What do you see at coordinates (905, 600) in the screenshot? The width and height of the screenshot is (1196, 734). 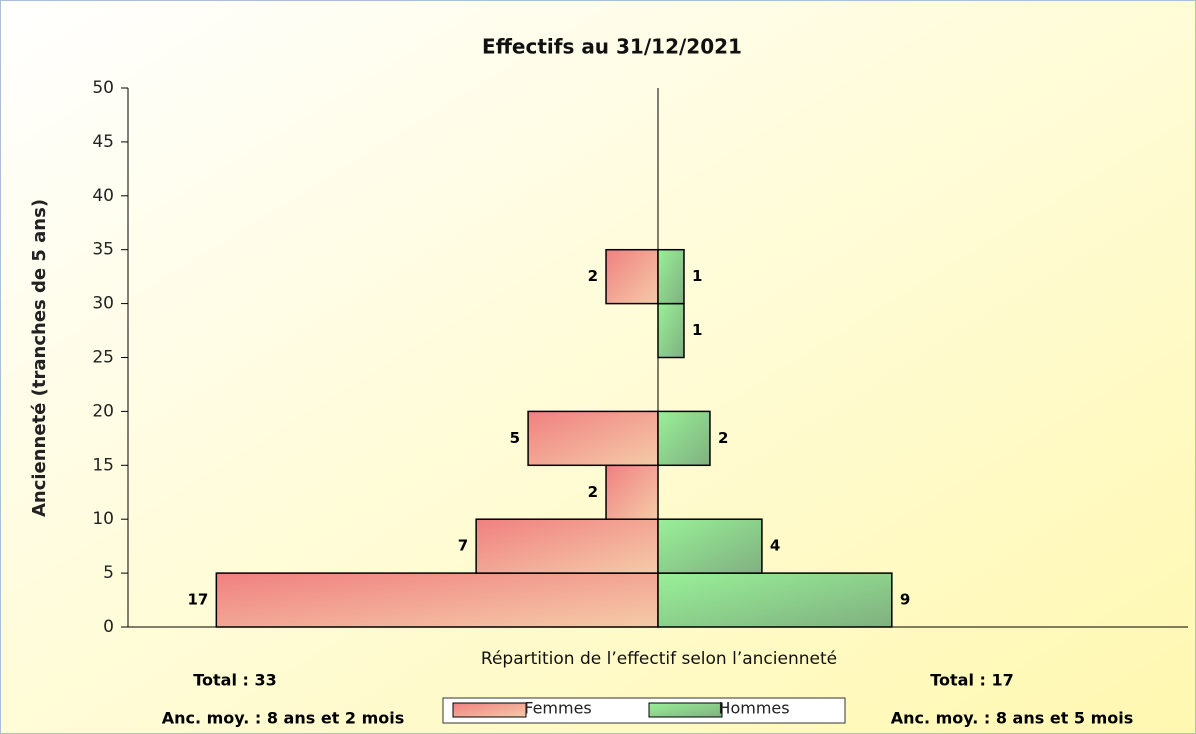 I see `data-label: 9` at bounding box center [905, 600].